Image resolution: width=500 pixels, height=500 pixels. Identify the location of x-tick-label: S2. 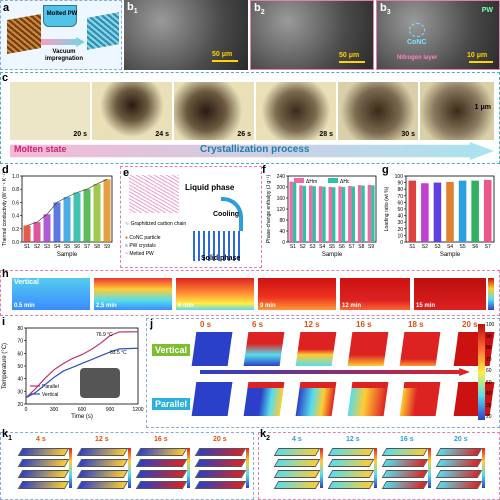
(425, 247).